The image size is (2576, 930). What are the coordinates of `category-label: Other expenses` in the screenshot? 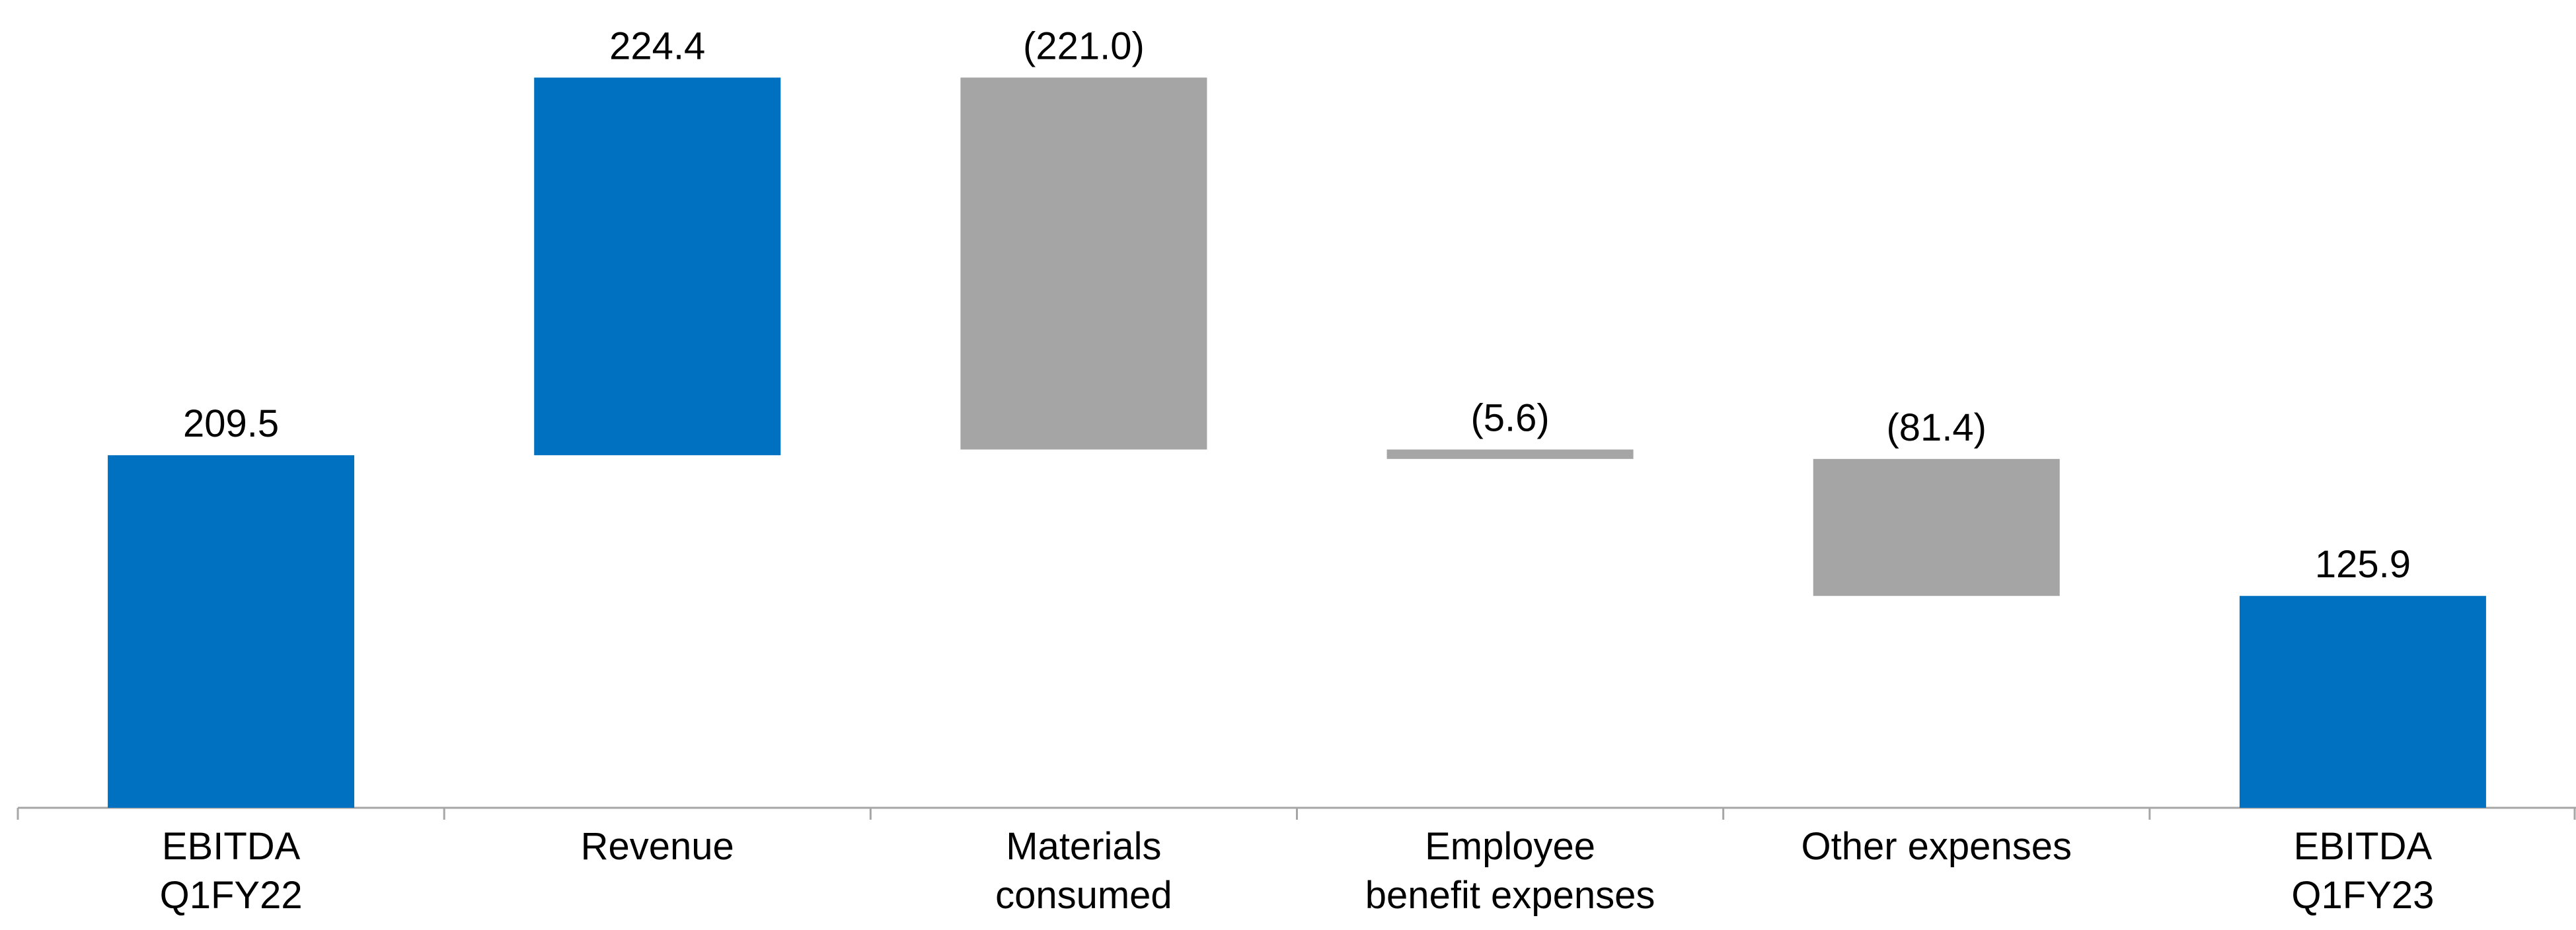 It's located at (1936, 846).